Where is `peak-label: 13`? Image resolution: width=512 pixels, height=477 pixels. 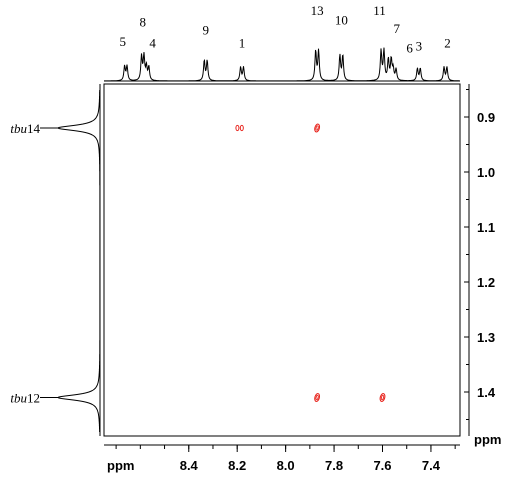
peak-label: 13 is located at coordinates (317, 10).